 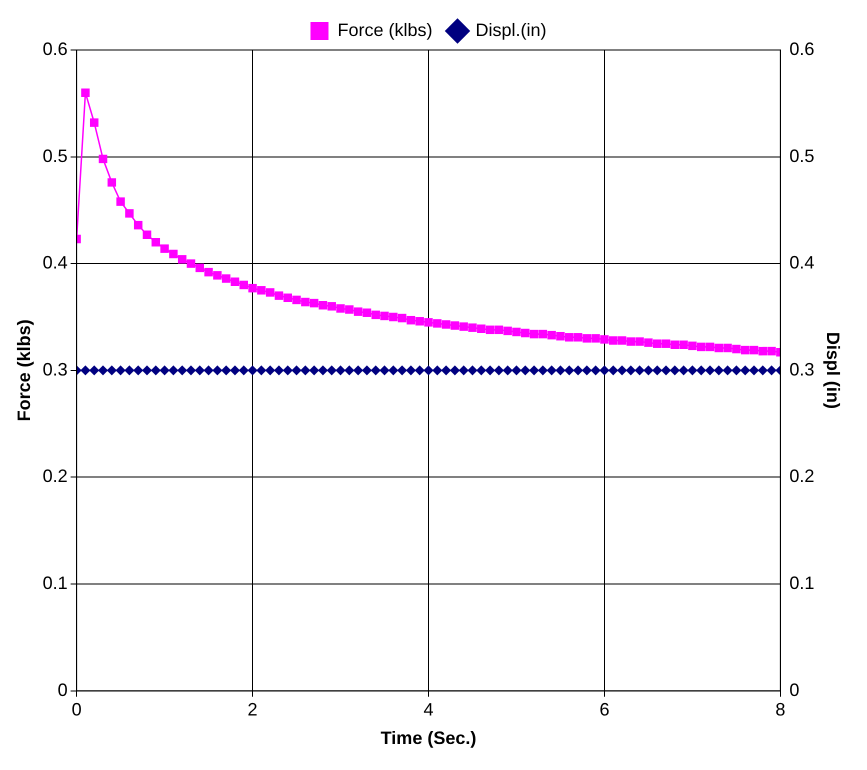 I want to click on y-tick-label: 0.2, so click(x=55, y=476).